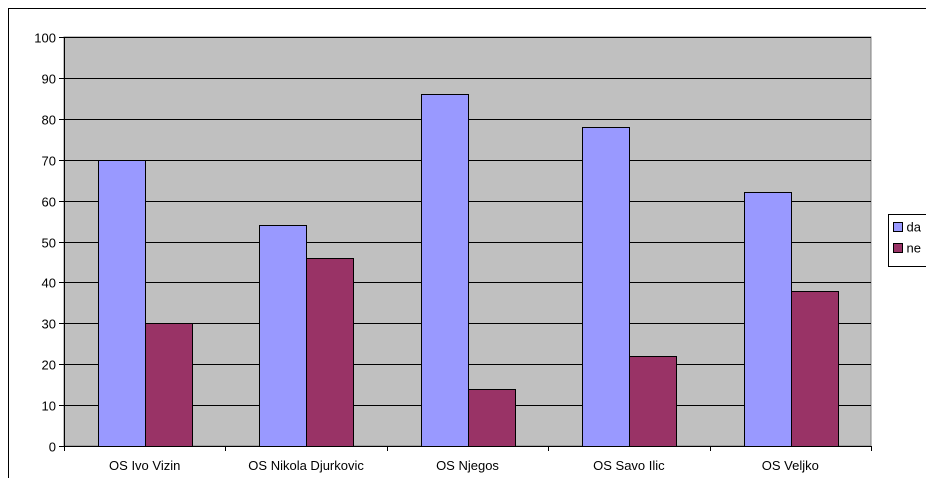 The image size is (926, 483). Describe the element at coordinates (914, 248) in the screenshot. I see `legend-label-ne: ne` at that location.